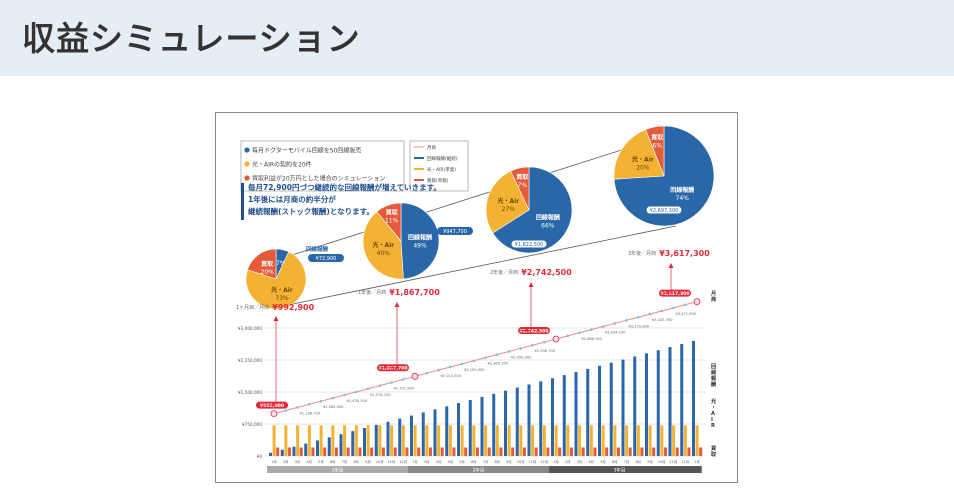 This screenshot has height=498, width=954. Describe the element at coordinates (592, 339) in the screenshot. I see `revenue-point-label: ¥2,888,300` at that location.